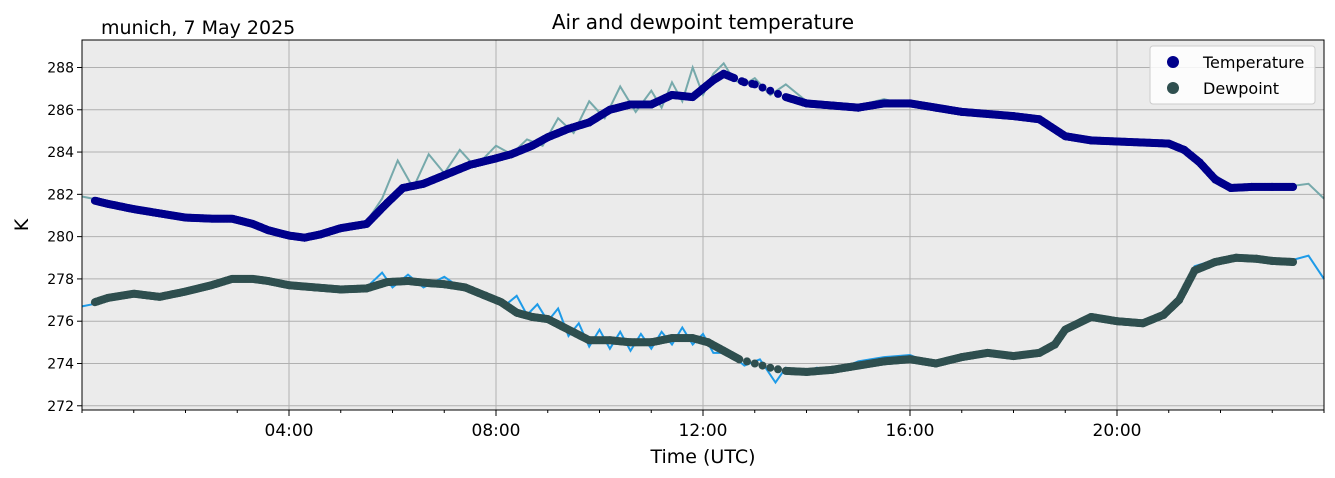 This screenshot has width=1335, height=478. What do you see at coordinates (1173, 88) in the screenshot?
I see `legend-marker-dewpoint` at bounding box center [1173, 88].